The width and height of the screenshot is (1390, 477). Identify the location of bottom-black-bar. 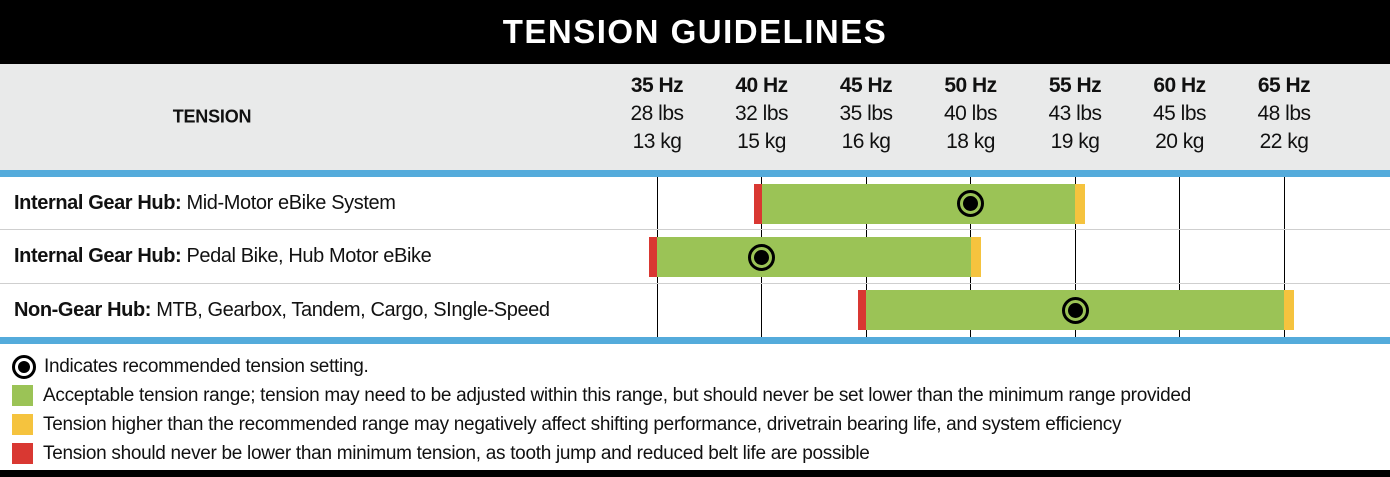
(695, 473).